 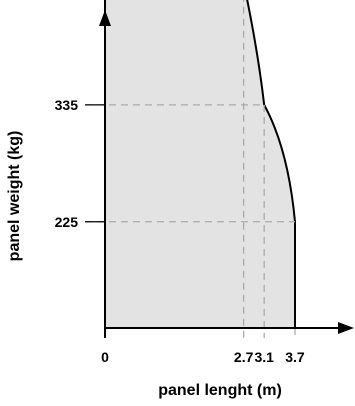 What do you see at coordinates (105, 18) in the screenshot?
I see `y-axis-arrow` at bounding box center [105, 18].